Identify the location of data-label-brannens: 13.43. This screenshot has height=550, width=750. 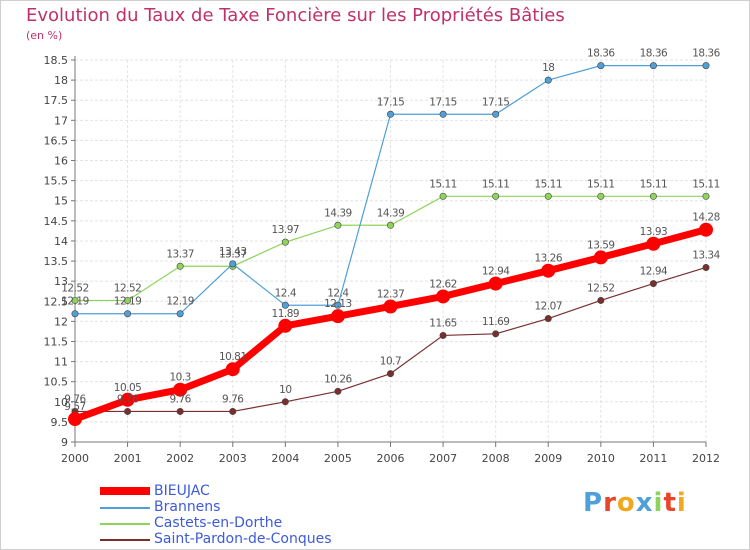
(233, 252).